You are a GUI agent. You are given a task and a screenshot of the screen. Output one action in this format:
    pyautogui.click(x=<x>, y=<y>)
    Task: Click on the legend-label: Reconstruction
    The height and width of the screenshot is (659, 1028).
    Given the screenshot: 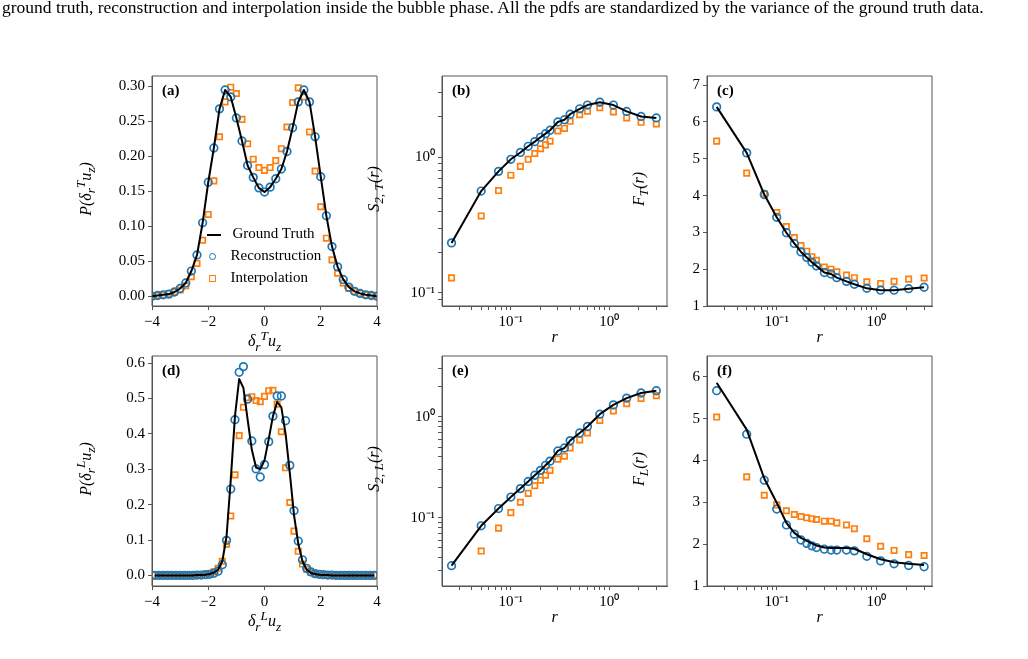 What is the action you would take?
    pyautogui.click(x=276, y=255)
    